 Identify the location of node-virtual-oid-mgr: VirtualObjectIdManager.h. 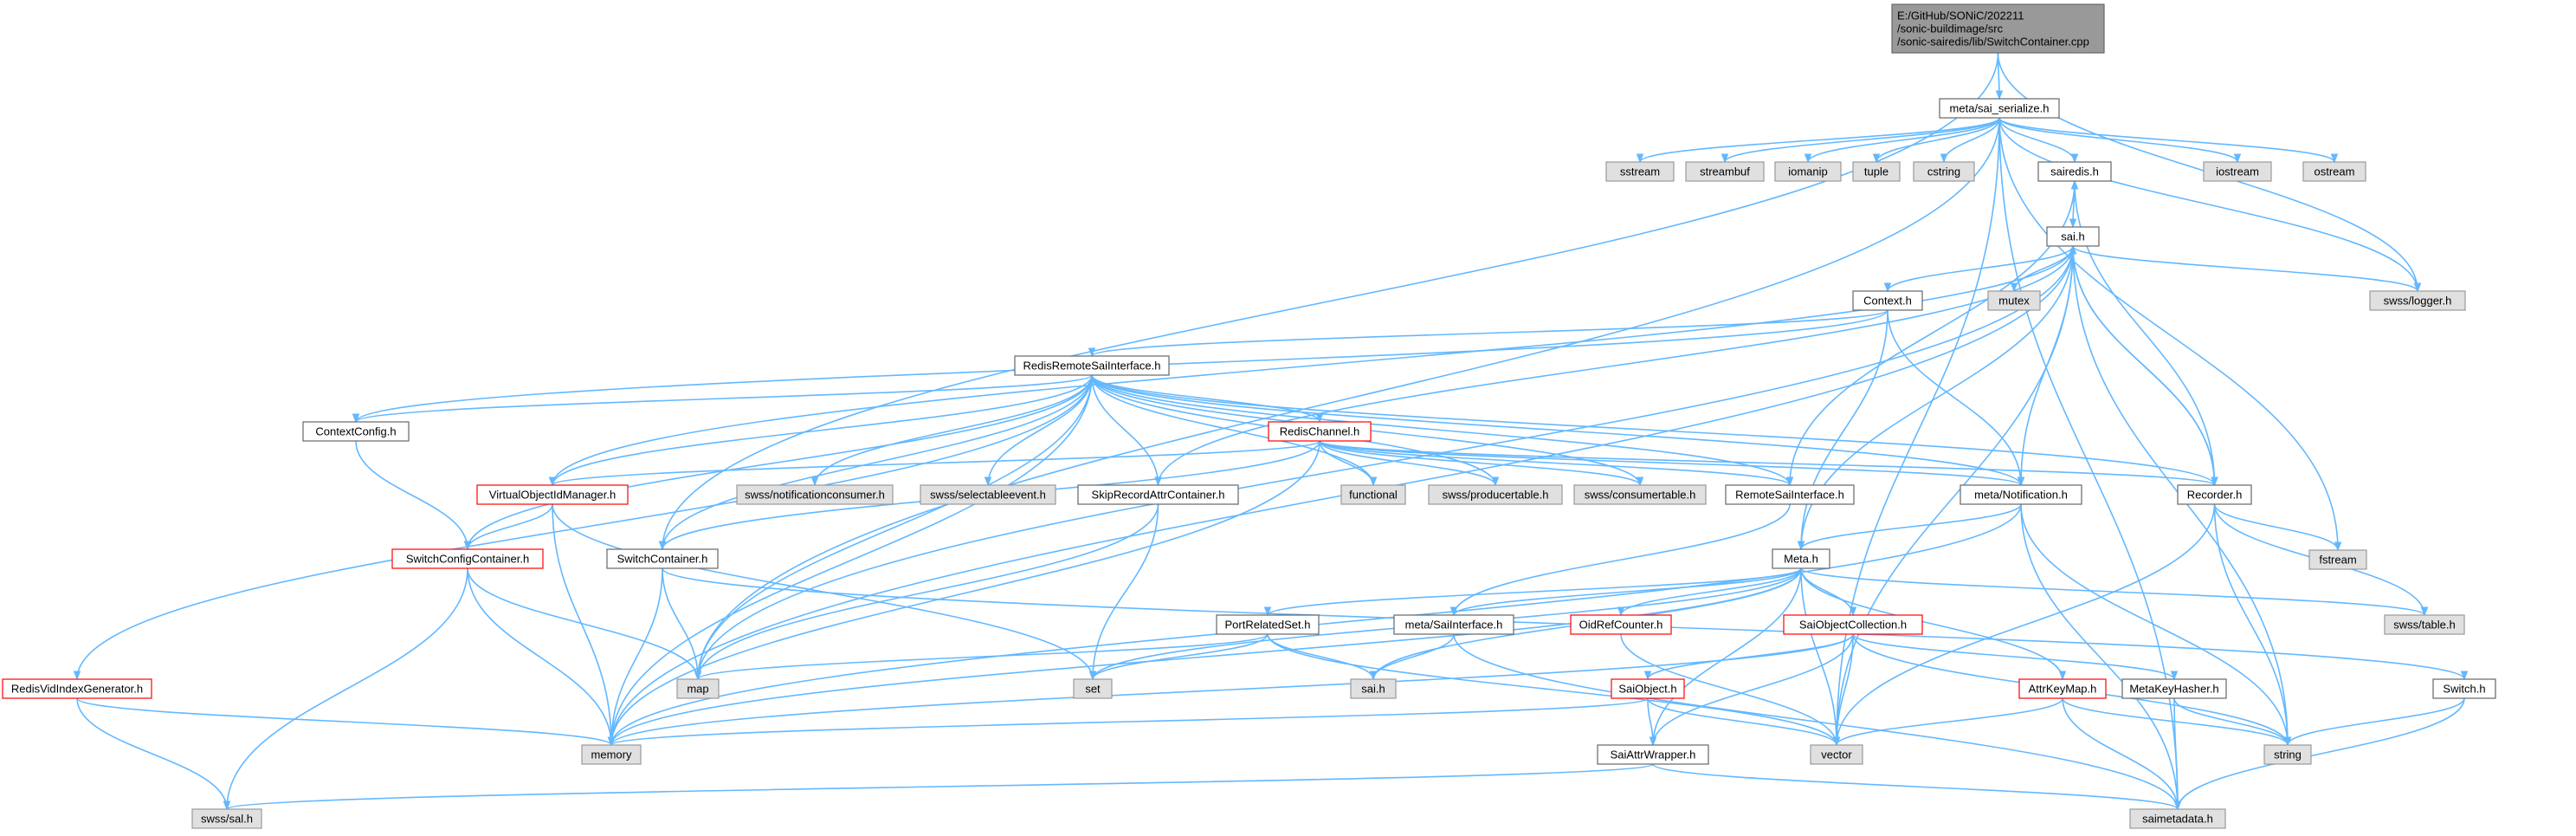
(552, 494).